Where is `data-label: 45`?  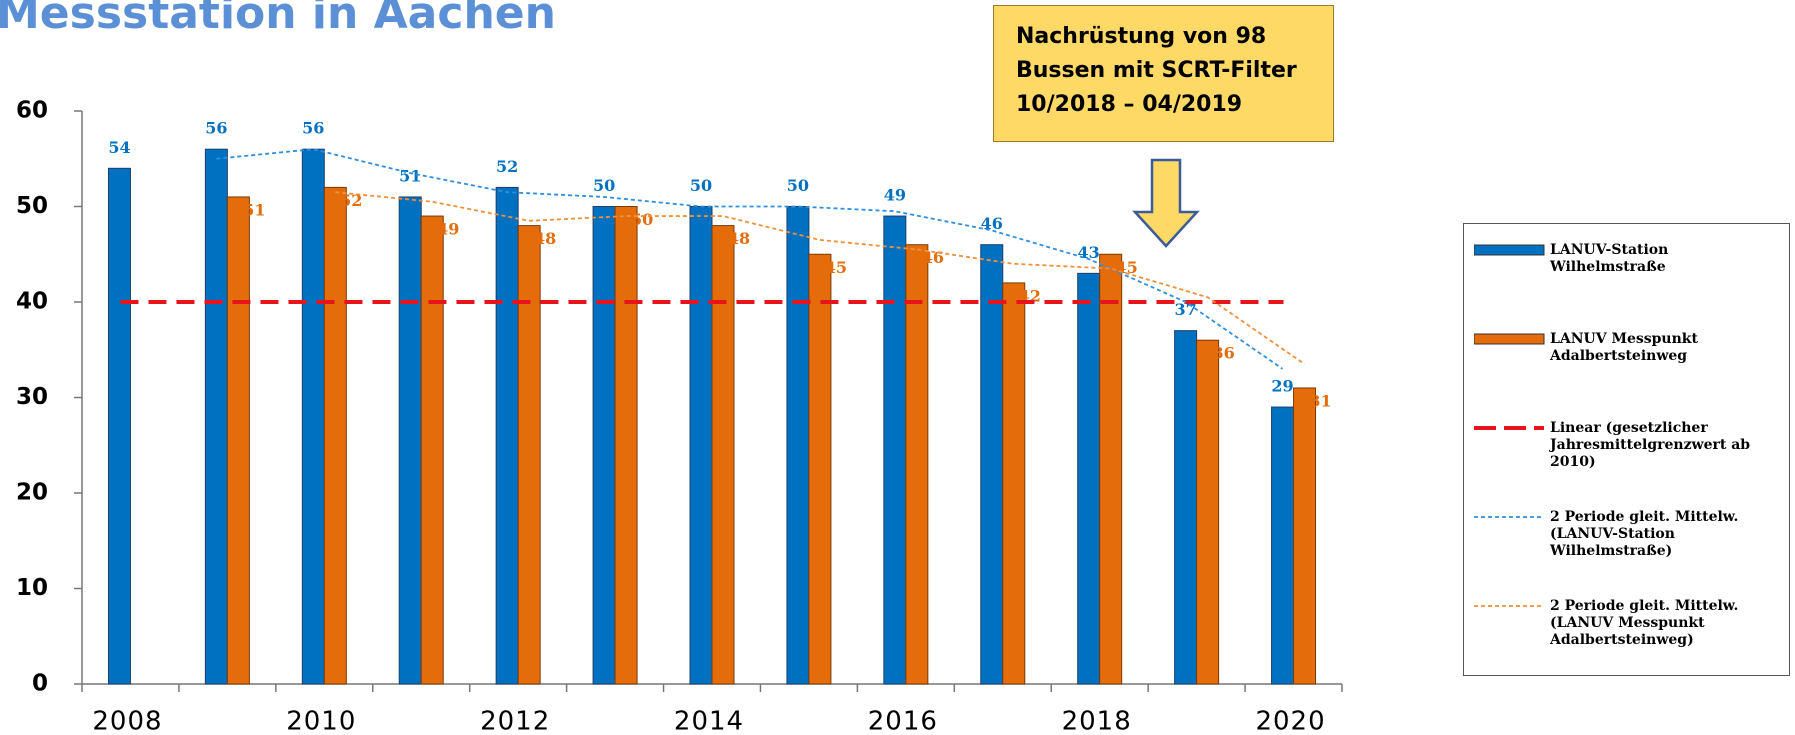 data-label: 45 is located at coordinates (836, 267).